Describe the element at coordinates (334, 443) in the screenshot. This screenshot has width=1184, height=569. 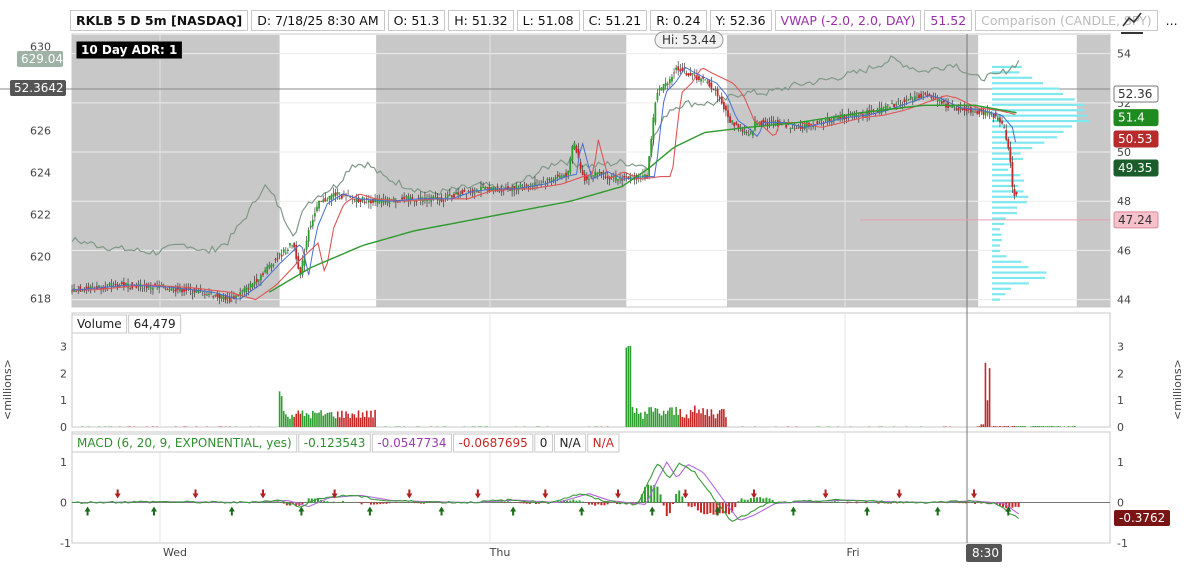
I see `macd-value-box` at that location.